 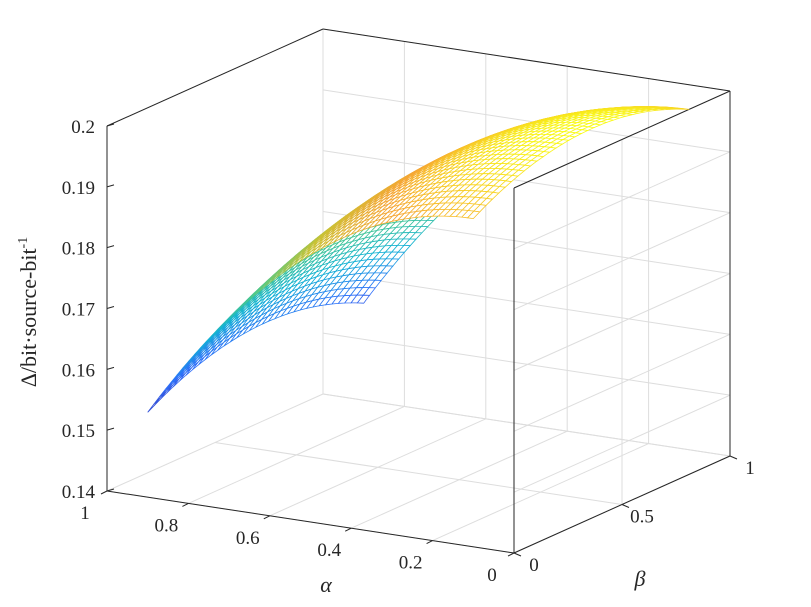 I want to click on beta-tick-label: 1, so click(x=750, y=468).